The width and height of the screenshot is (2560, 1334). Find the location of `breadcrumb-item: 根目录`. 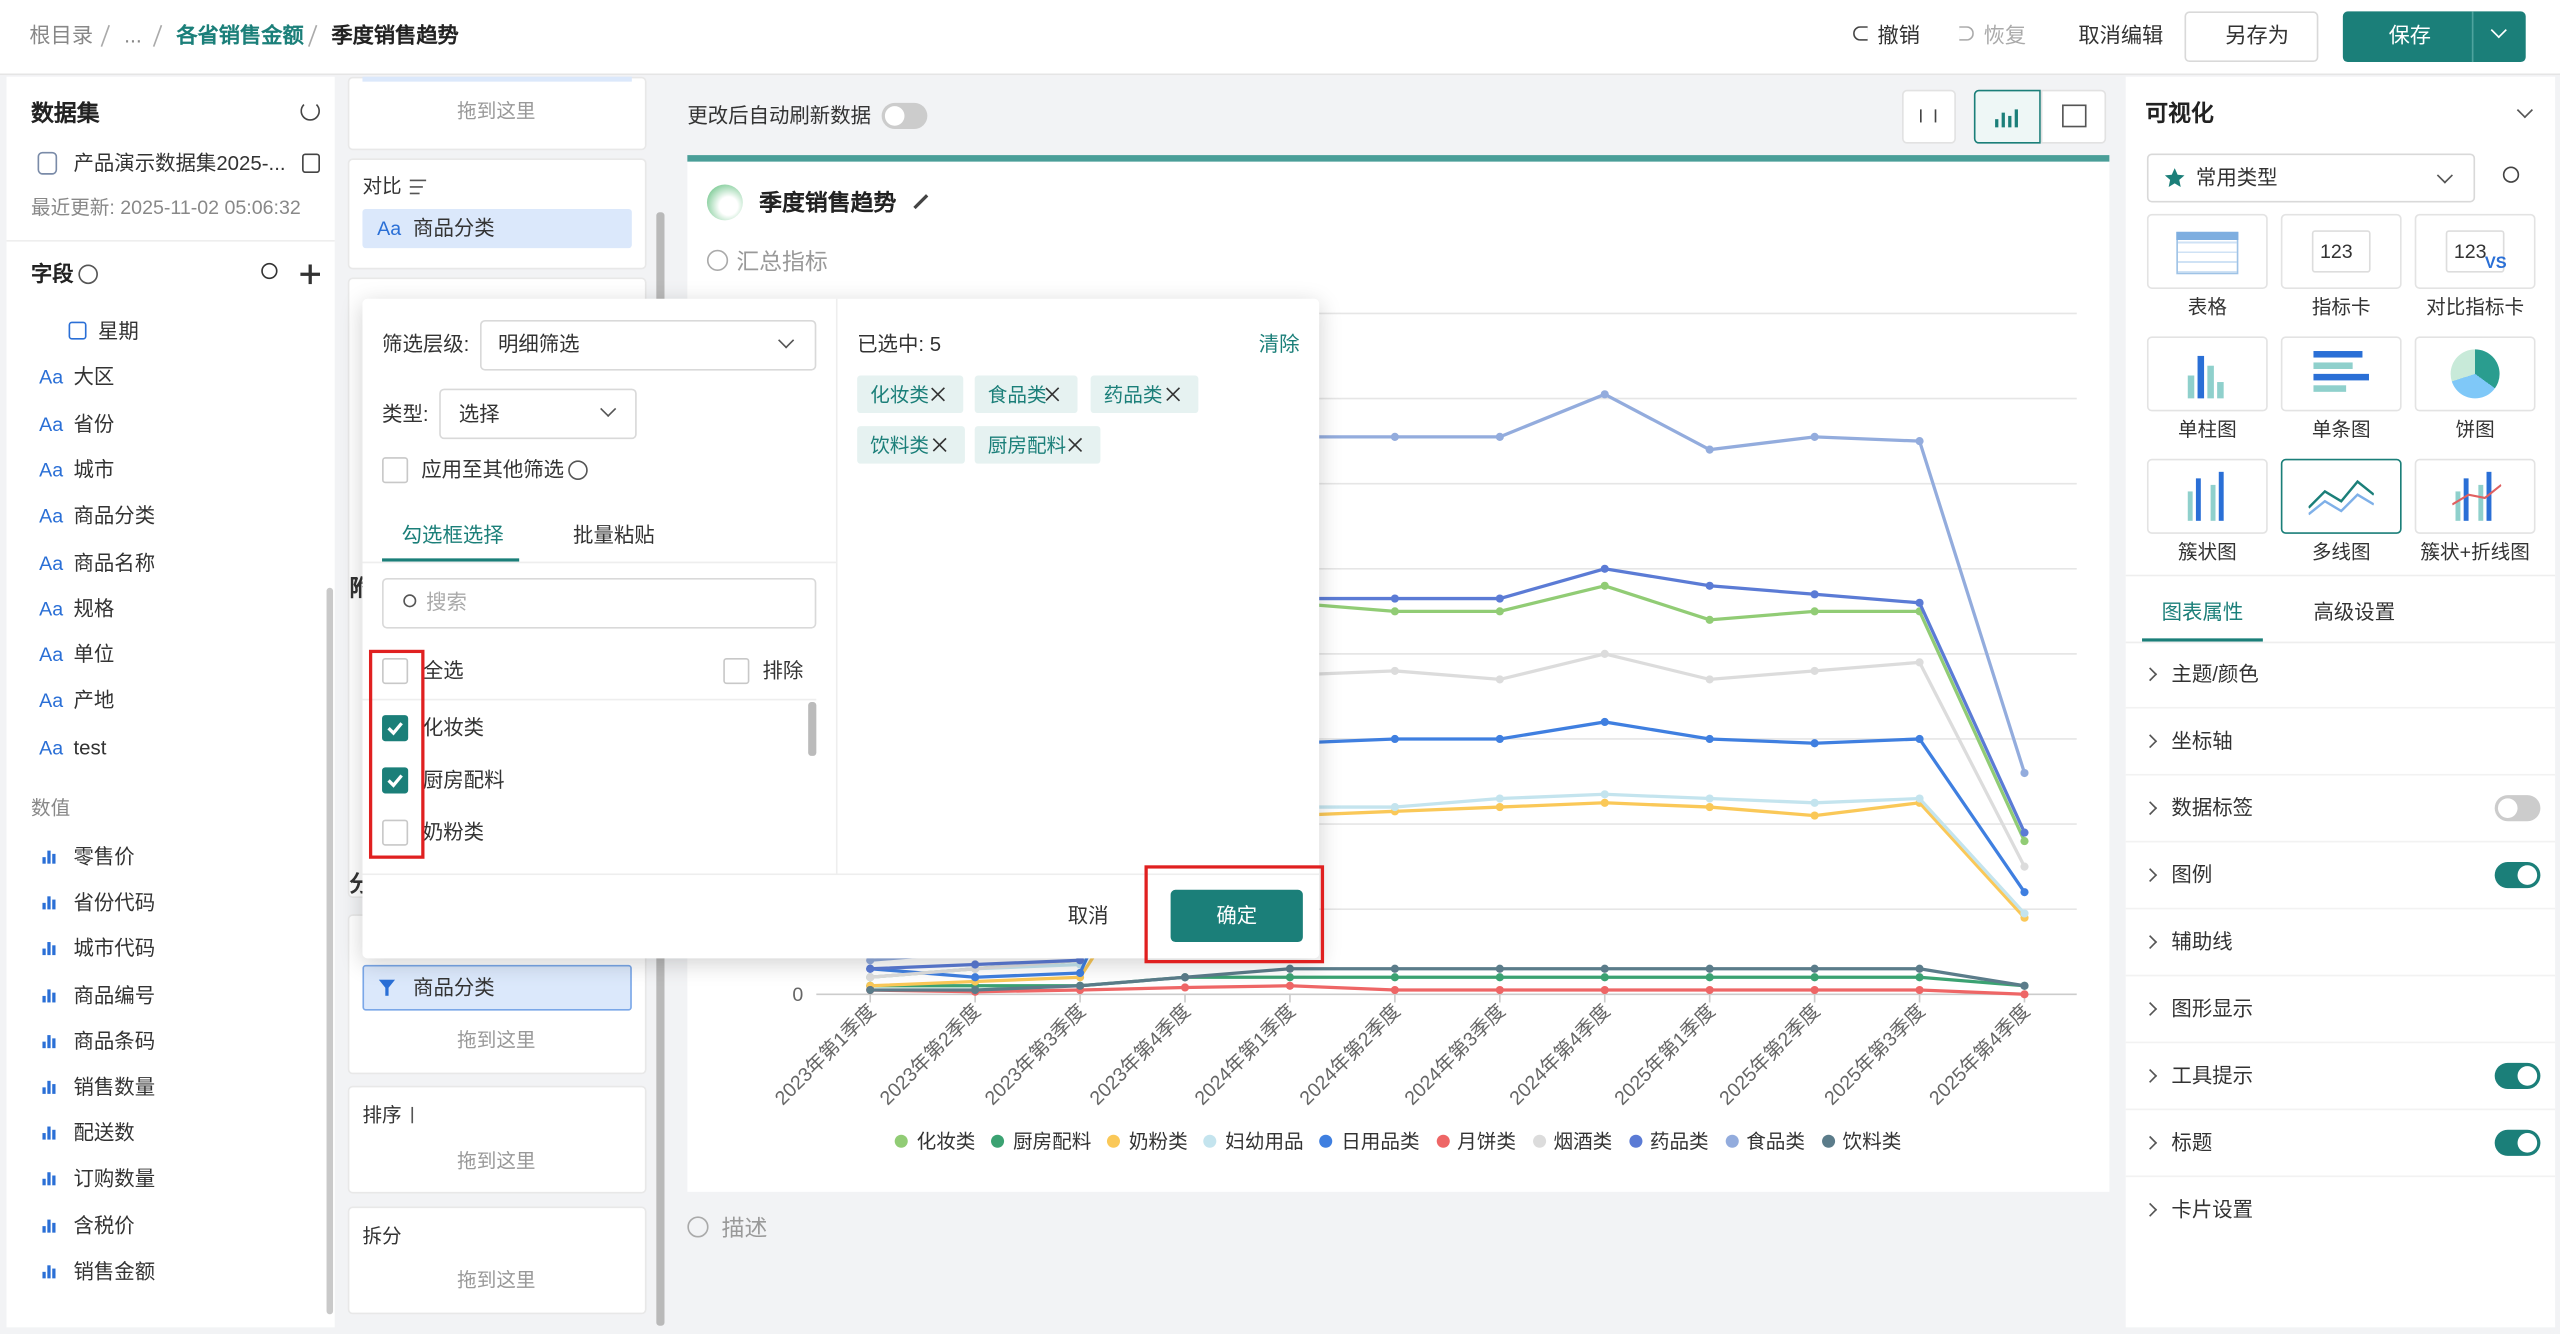

breadcrumb-item: 根目录 is located at coordinates (61, 35).